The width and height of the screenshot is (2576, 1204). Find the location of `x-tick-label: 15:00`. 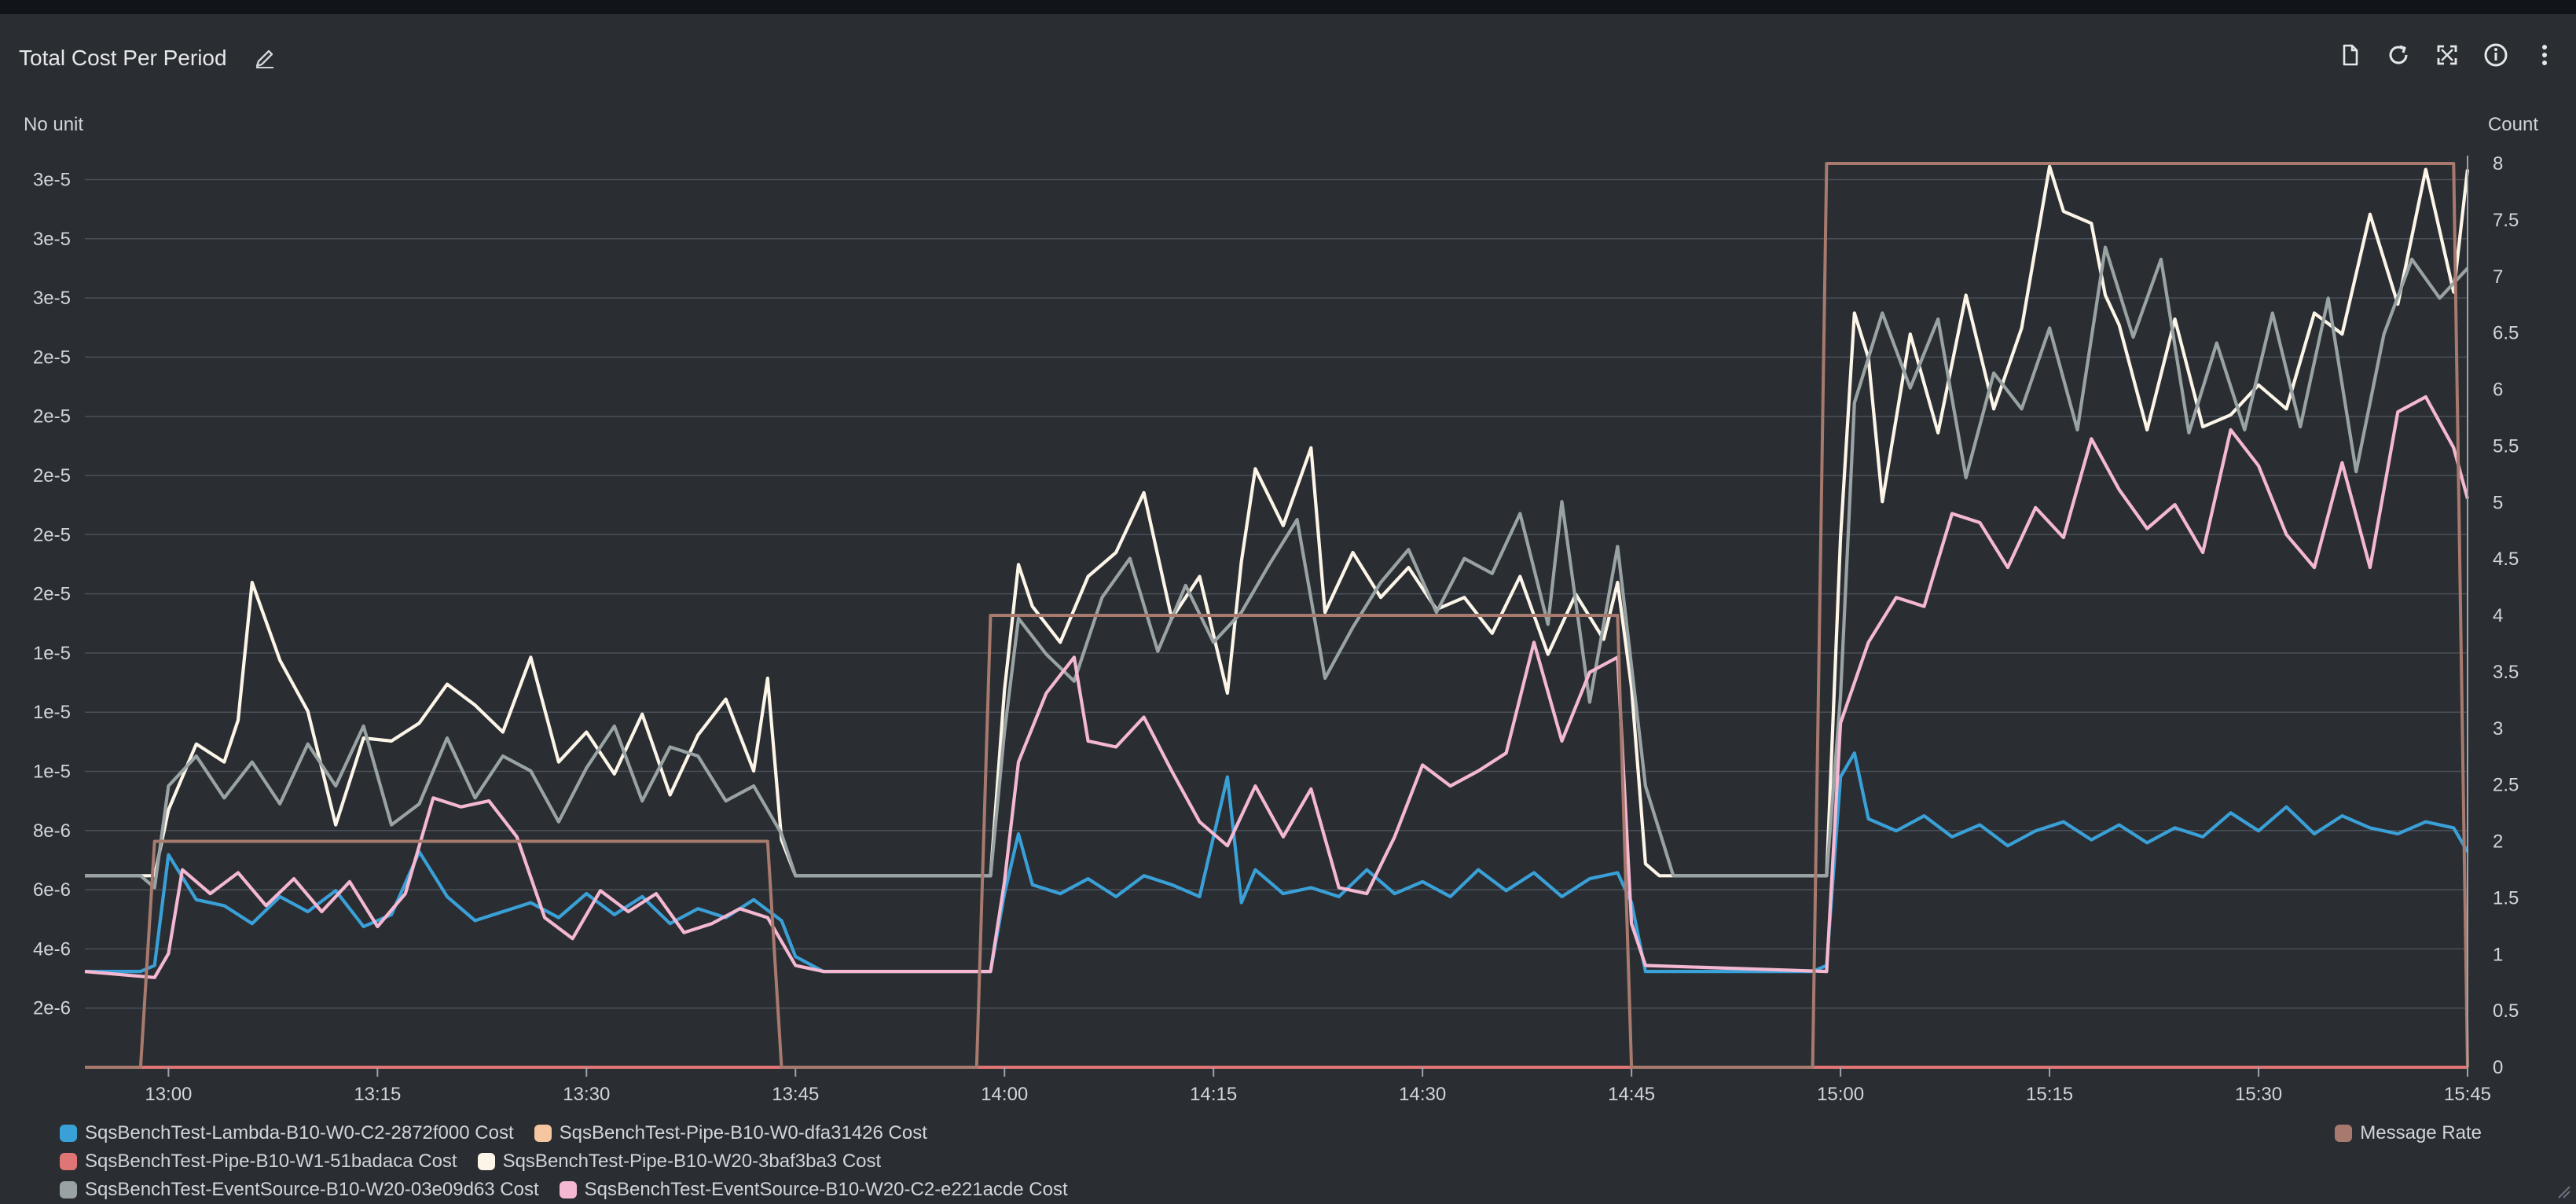

x-tick-label: 15:00 is located at coordinates (1840, 1094).